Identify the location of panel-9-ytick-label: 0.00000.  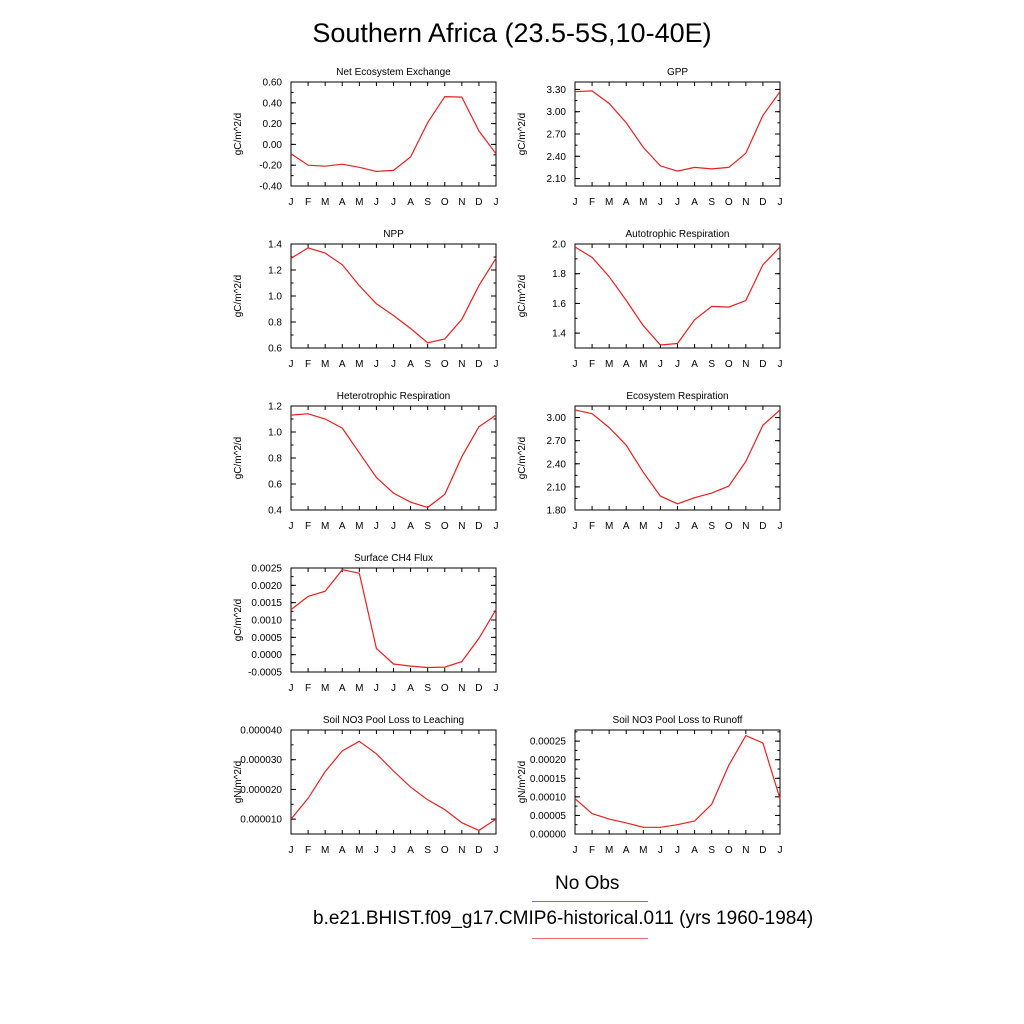
(548, 835).